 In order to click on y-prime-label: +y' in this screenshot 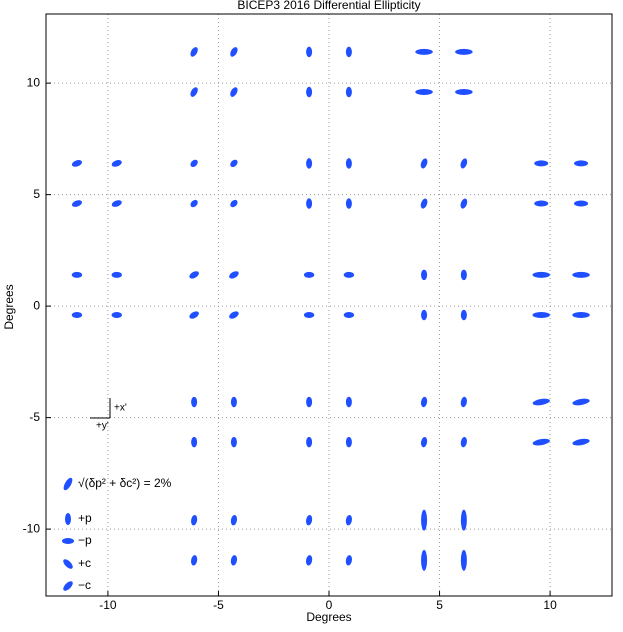, I will do `click(102, 426)`.